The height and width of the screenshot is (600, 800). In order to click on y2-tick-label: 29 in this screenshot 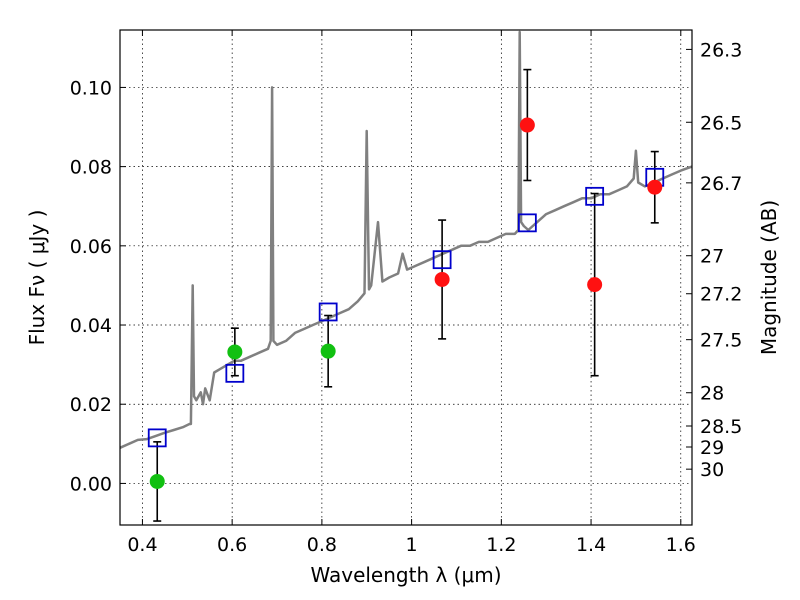, I will do `click(712, 448)`.